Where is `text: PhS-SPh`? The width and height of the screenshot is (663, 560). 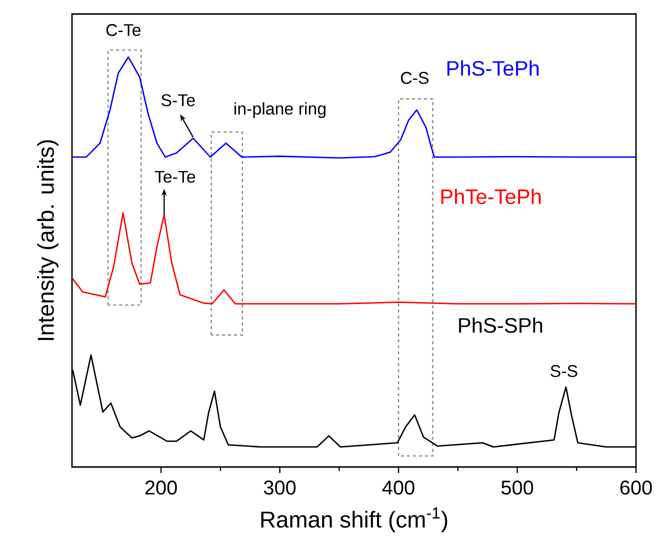
text: PhS-SPh is located at coordinates (500, 325).